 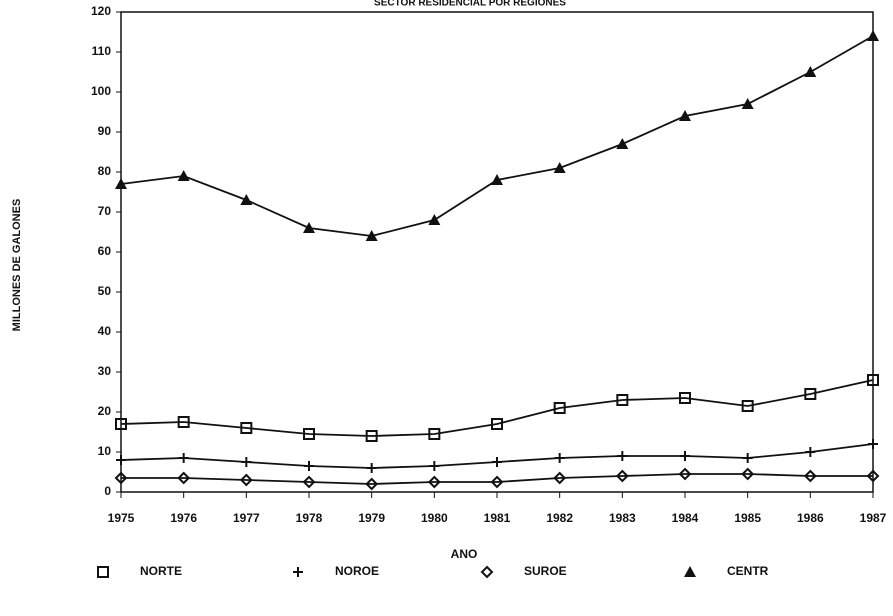 What do you see at coordinates (748, 571) in the screenshot?
I see `legend-label: CENTR` at bounding box center [748, 571].